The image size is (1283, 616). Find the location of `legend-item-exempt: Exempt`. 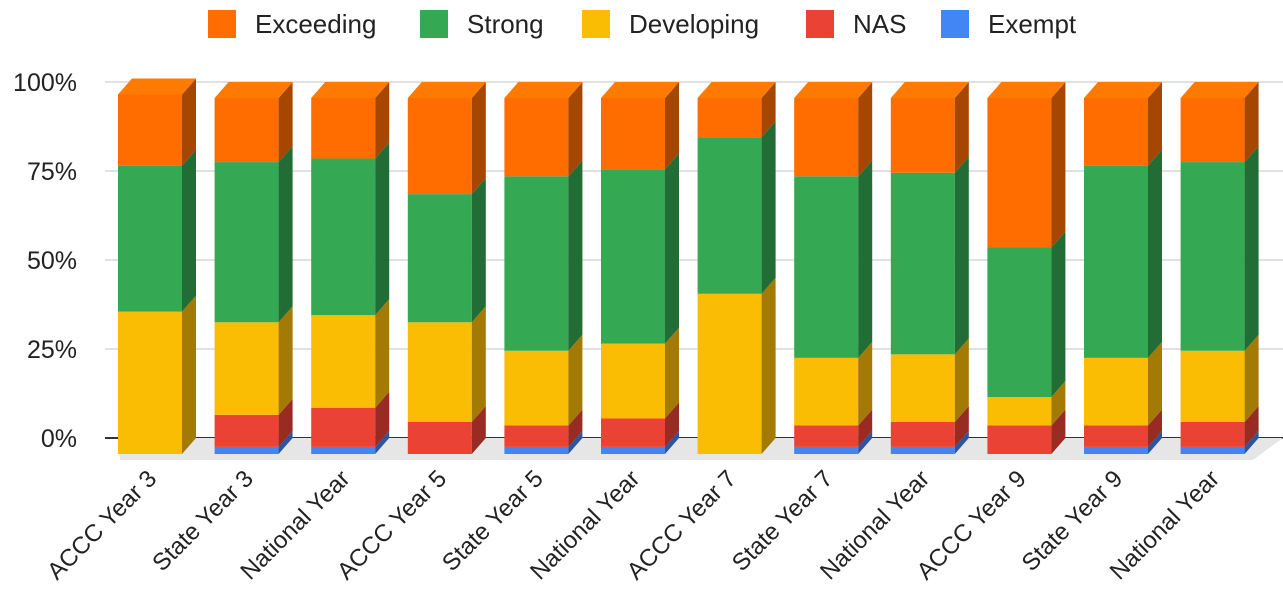

legend-item-exempt: Exempt is located at coordinates (1009, 24).